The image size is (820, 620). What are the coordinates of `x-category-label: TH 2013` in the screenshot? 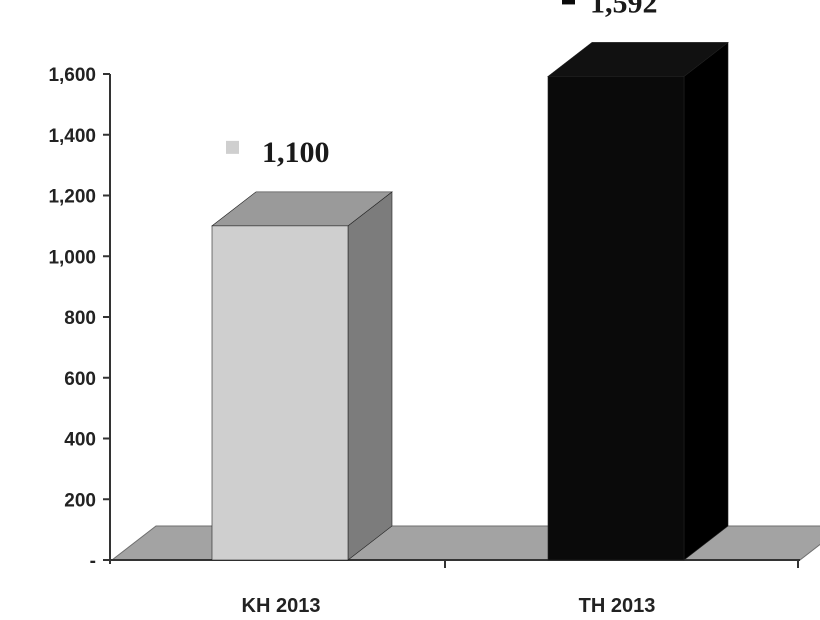 It's located at (617, 606).